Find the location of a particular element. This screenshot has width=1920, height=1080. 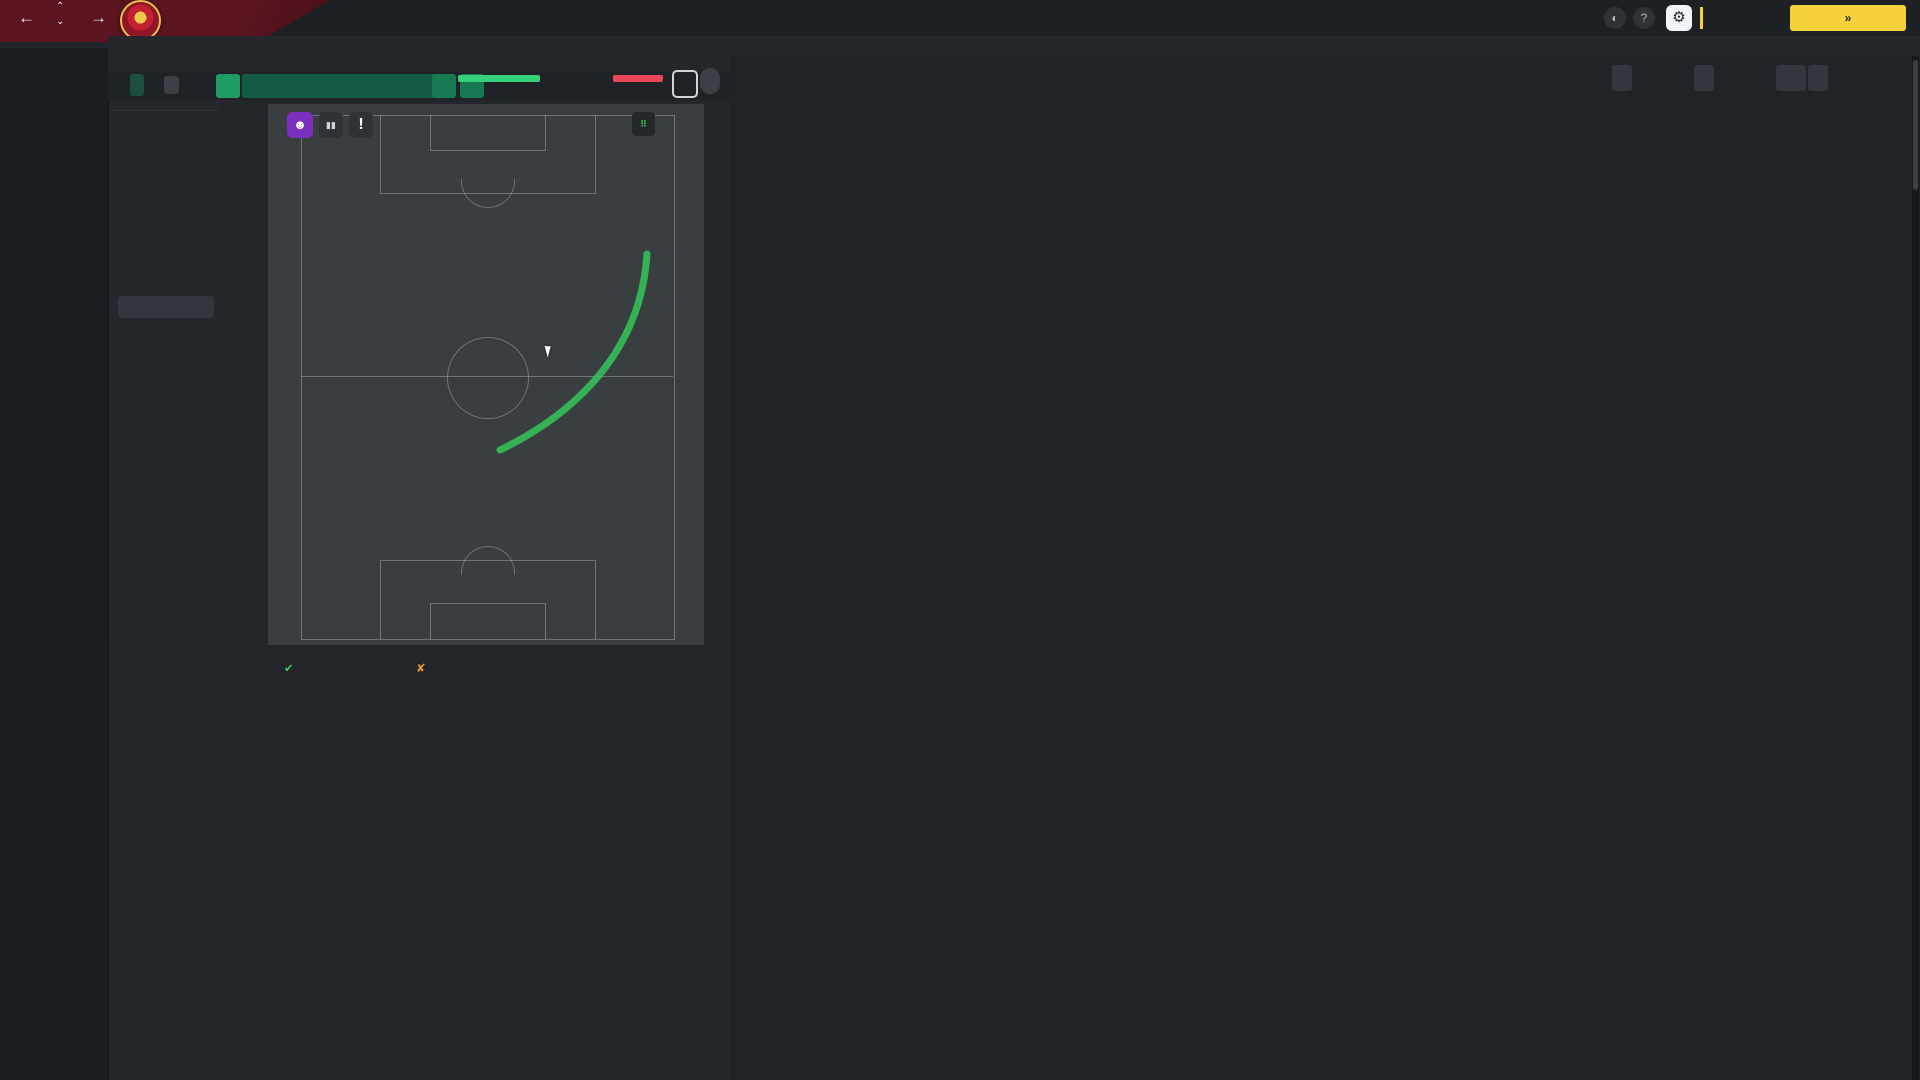

intensity-bar is located at coordinates (638, 78).